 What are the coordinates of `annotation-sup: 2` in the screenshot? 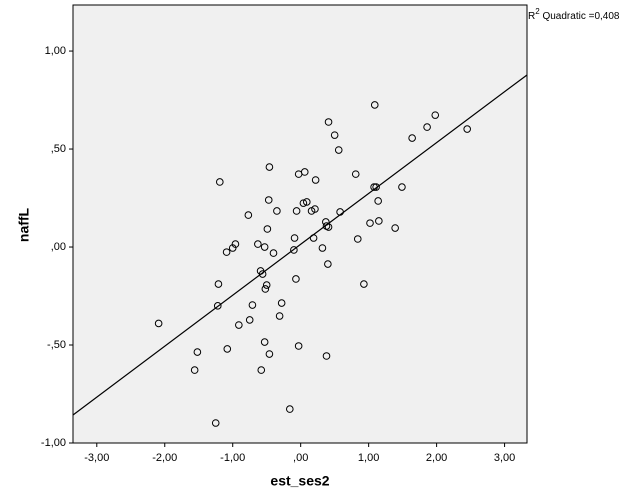 It's located at (537, 11).